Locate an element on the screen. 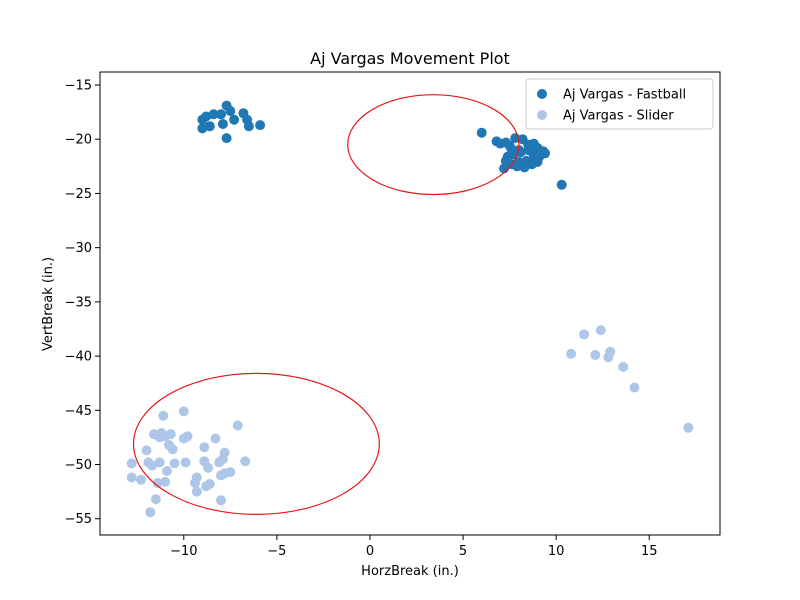 This screenshot has height=600, width=800. y-tick-label: −15 is located at coordinates (78, 86).